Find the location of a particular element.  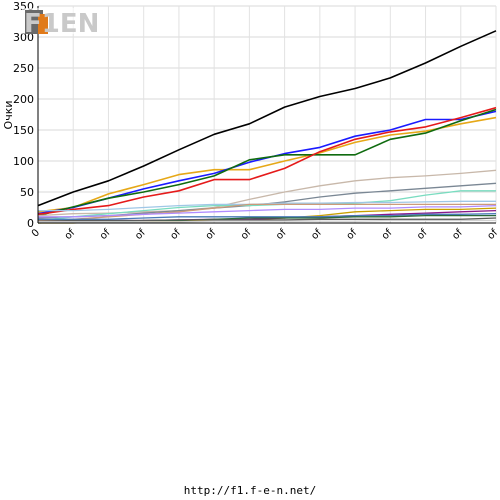

footer-url: http://f1.f-e-n.net/ is located at coordinates (250, 490).